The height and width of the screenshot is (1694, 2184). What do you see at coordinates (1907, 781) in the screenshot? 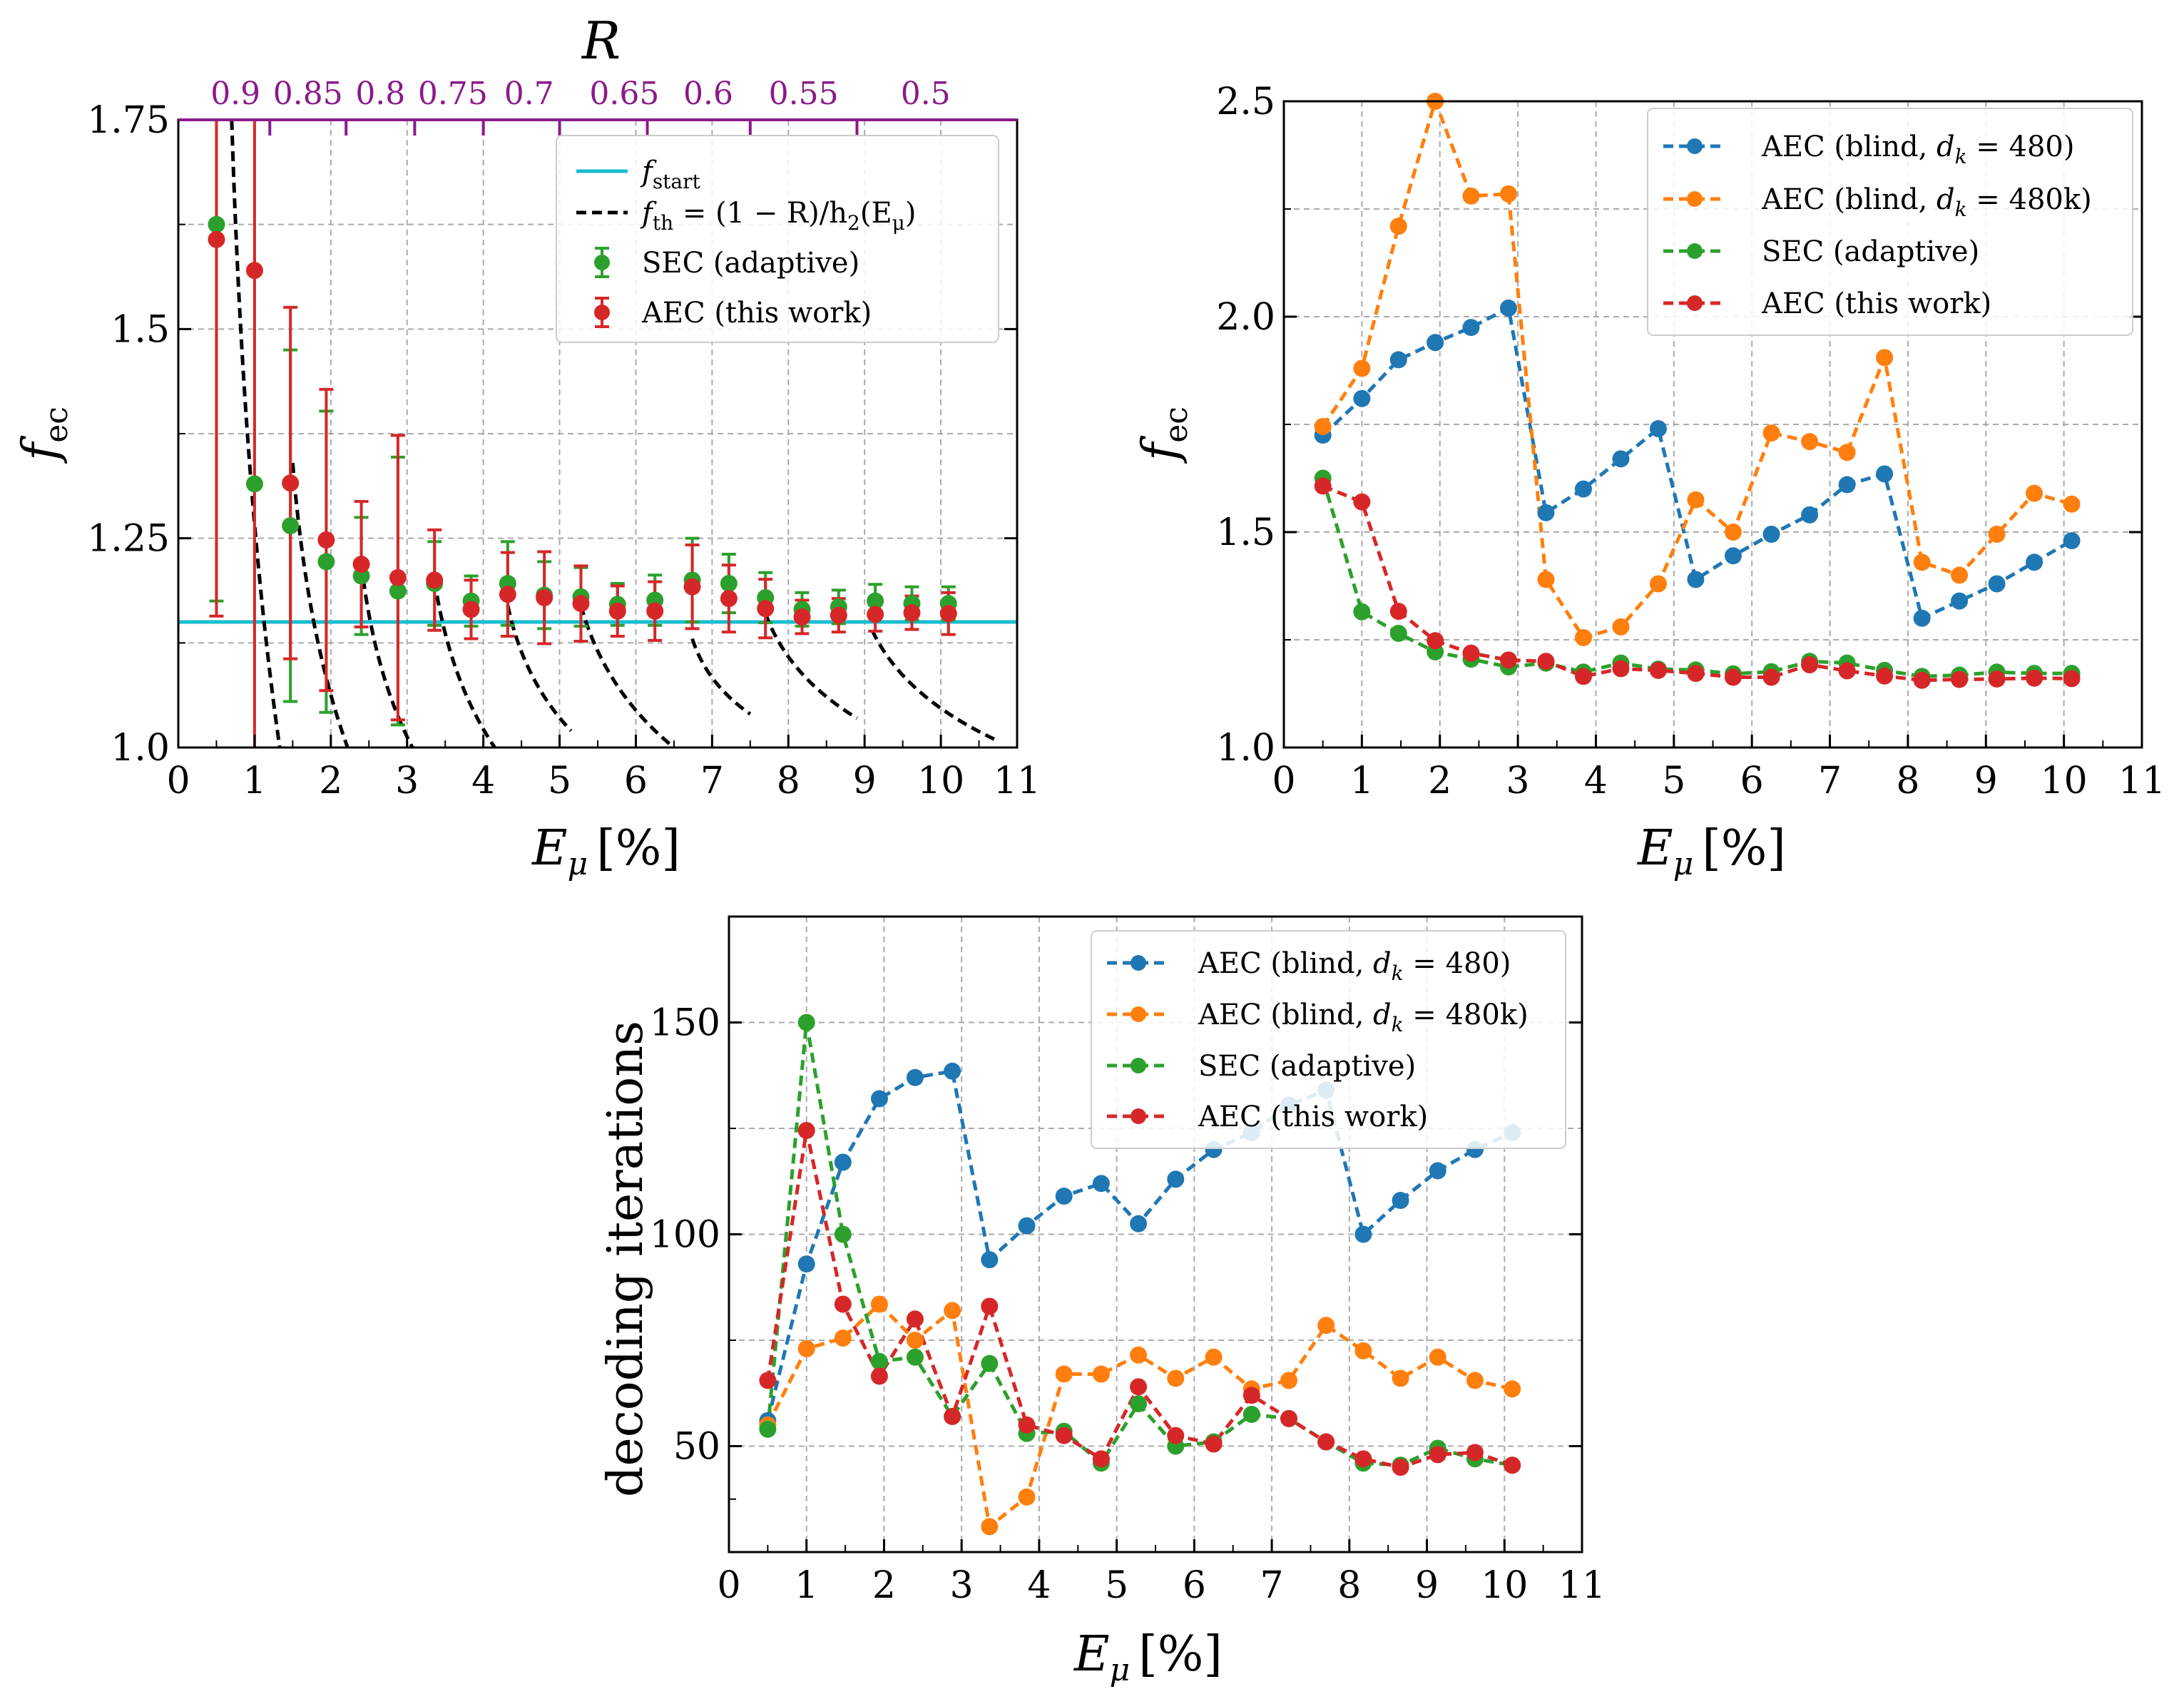
I see `panel1-xtick-label-8: 8` at bounding box center [1907, 781].